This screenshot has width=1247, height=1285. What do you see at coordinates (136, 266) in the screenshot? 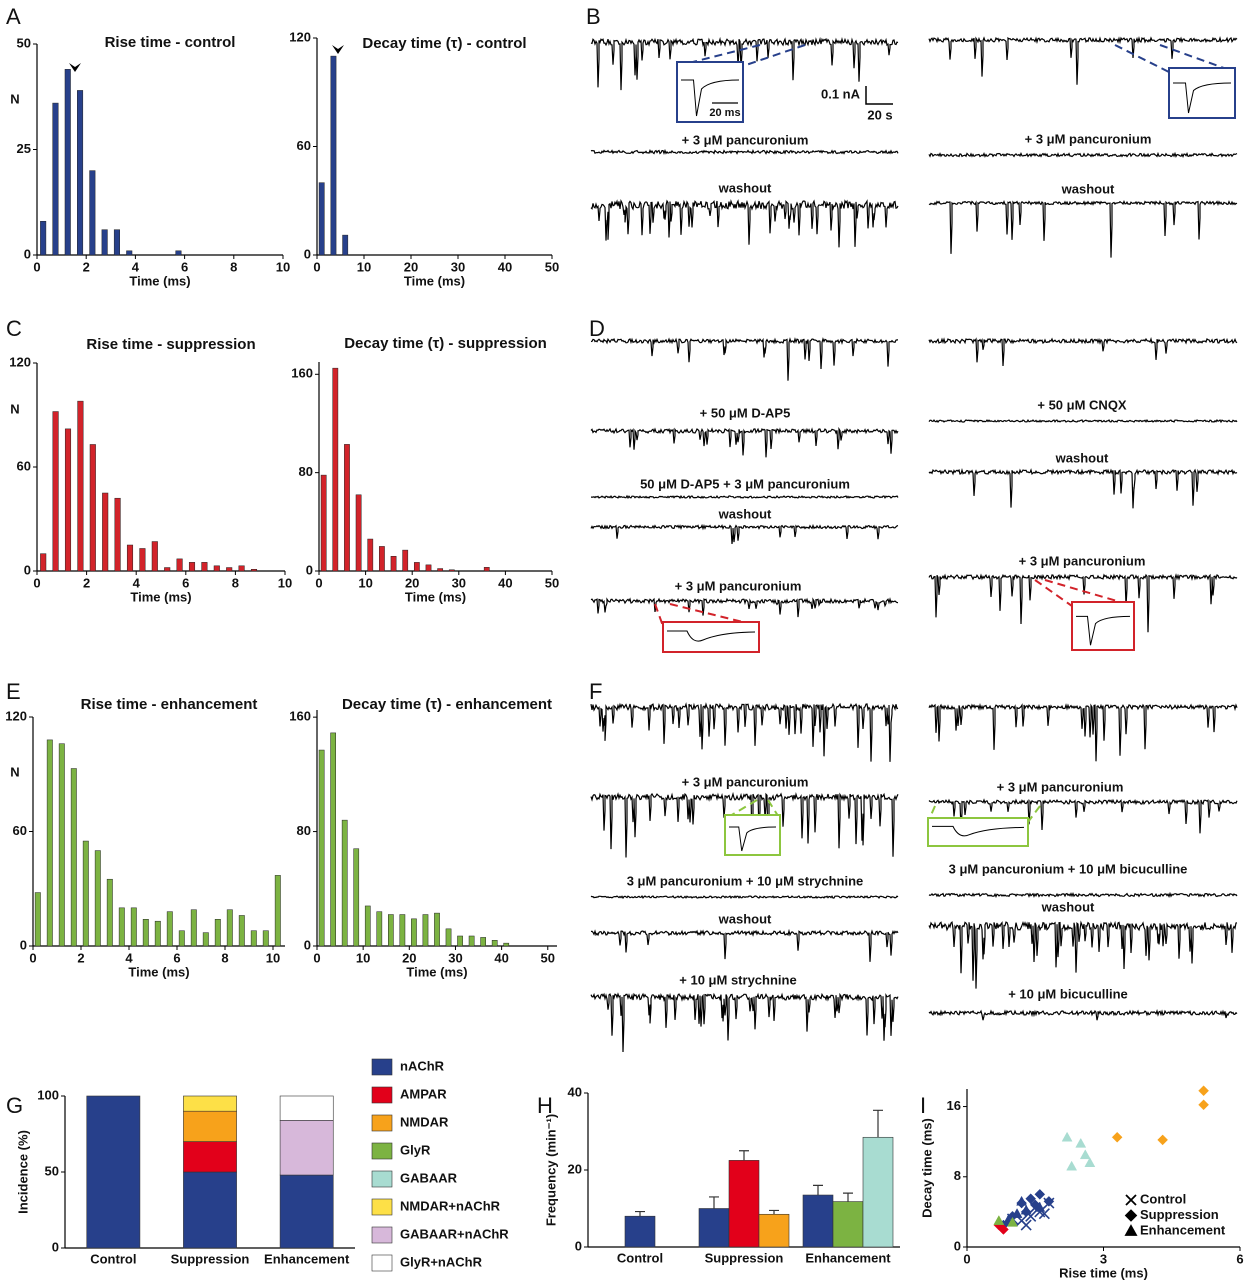
I see `x-tick-label: 4` at bounding box center [136, 266].